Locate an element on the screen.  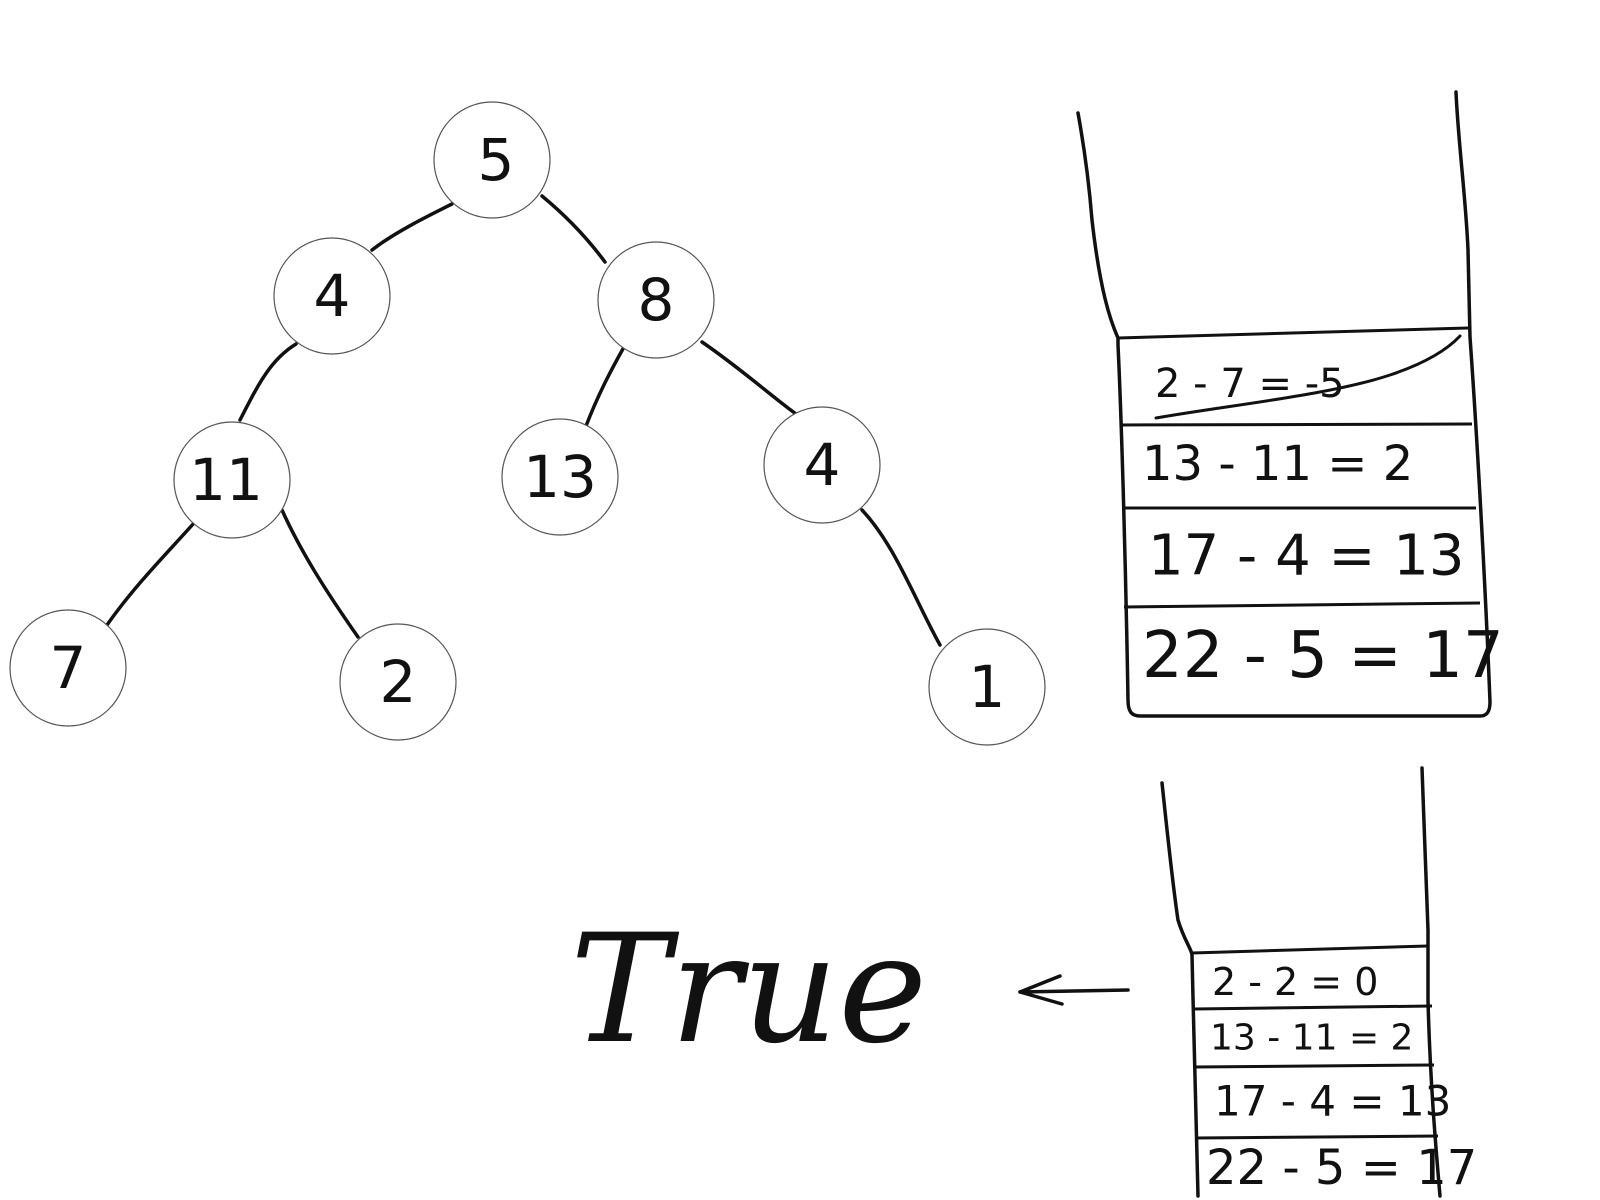
stack-entry: 2 - 7 = -5 is located at coordinates (1250, 384).